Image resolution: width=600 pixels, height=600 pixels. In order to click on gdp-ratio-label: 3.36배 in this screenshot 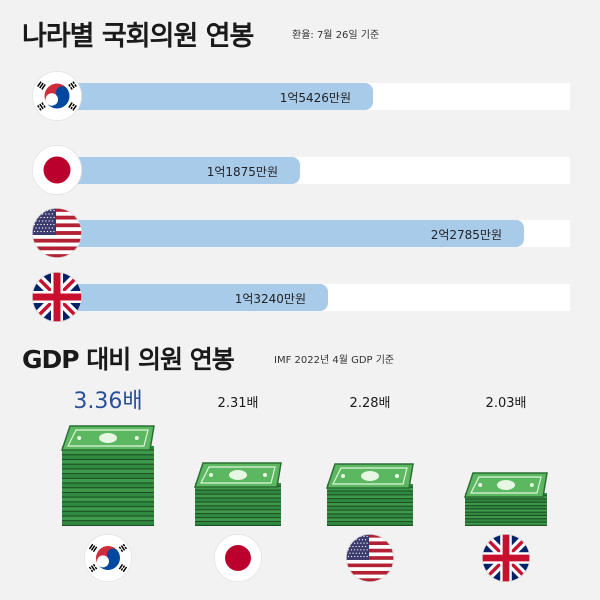, I will do `click(108, 401)`.